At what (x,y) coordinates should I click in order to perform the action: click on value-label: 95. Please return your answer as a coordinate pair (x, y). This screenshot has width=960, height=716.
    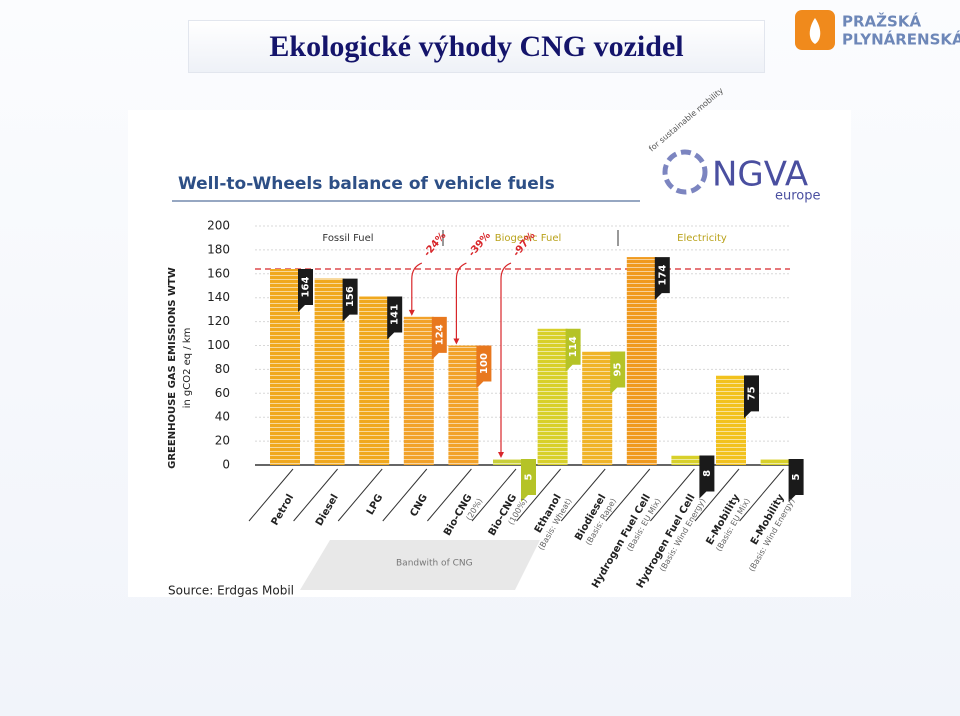
    Looking at the image, I should click on (618, 369).